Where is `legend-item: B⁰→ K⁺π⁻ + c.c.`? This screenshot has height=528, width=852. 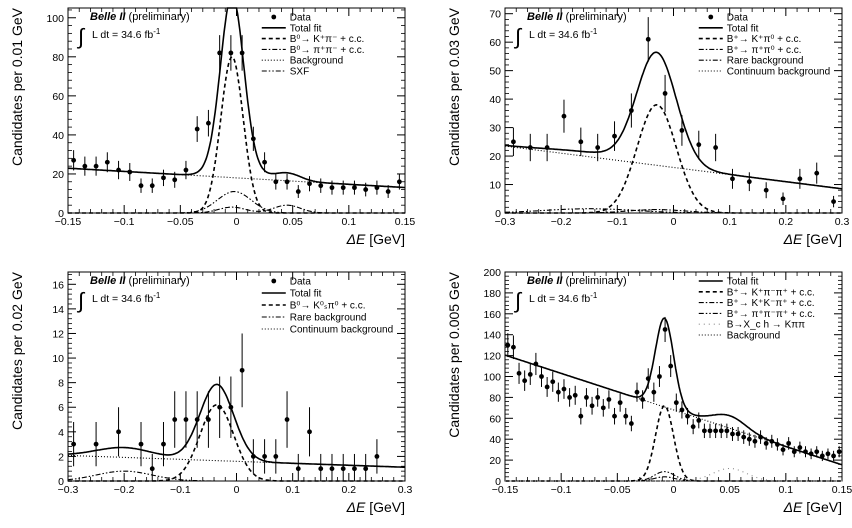
legend-item: B⁰→ K⁺π⁻ + c.c. is located at coordinates (313, 39).